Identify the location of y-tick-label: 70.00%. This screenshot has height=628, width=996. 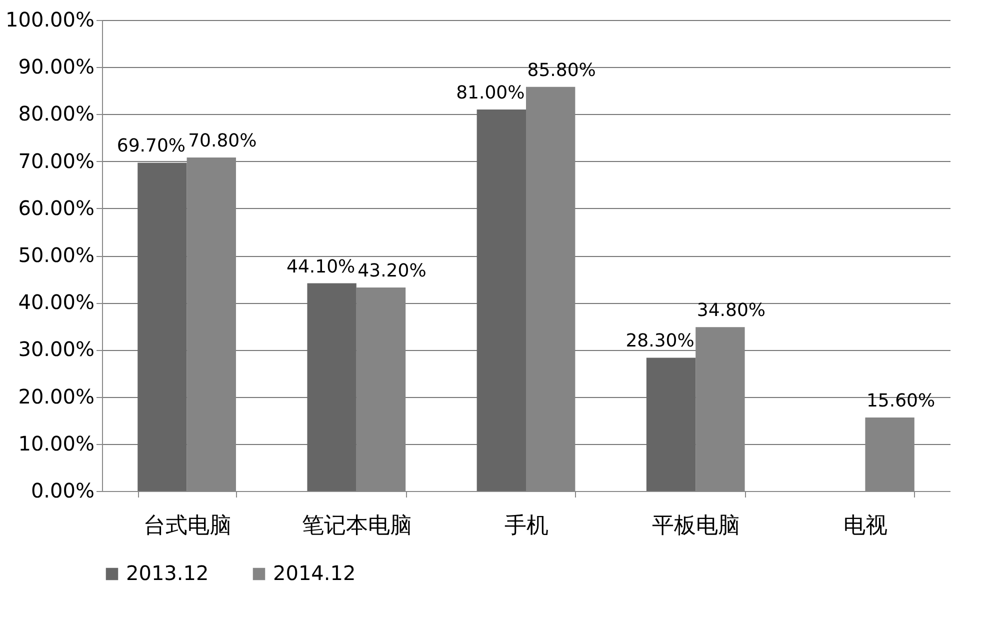
(56, 160).